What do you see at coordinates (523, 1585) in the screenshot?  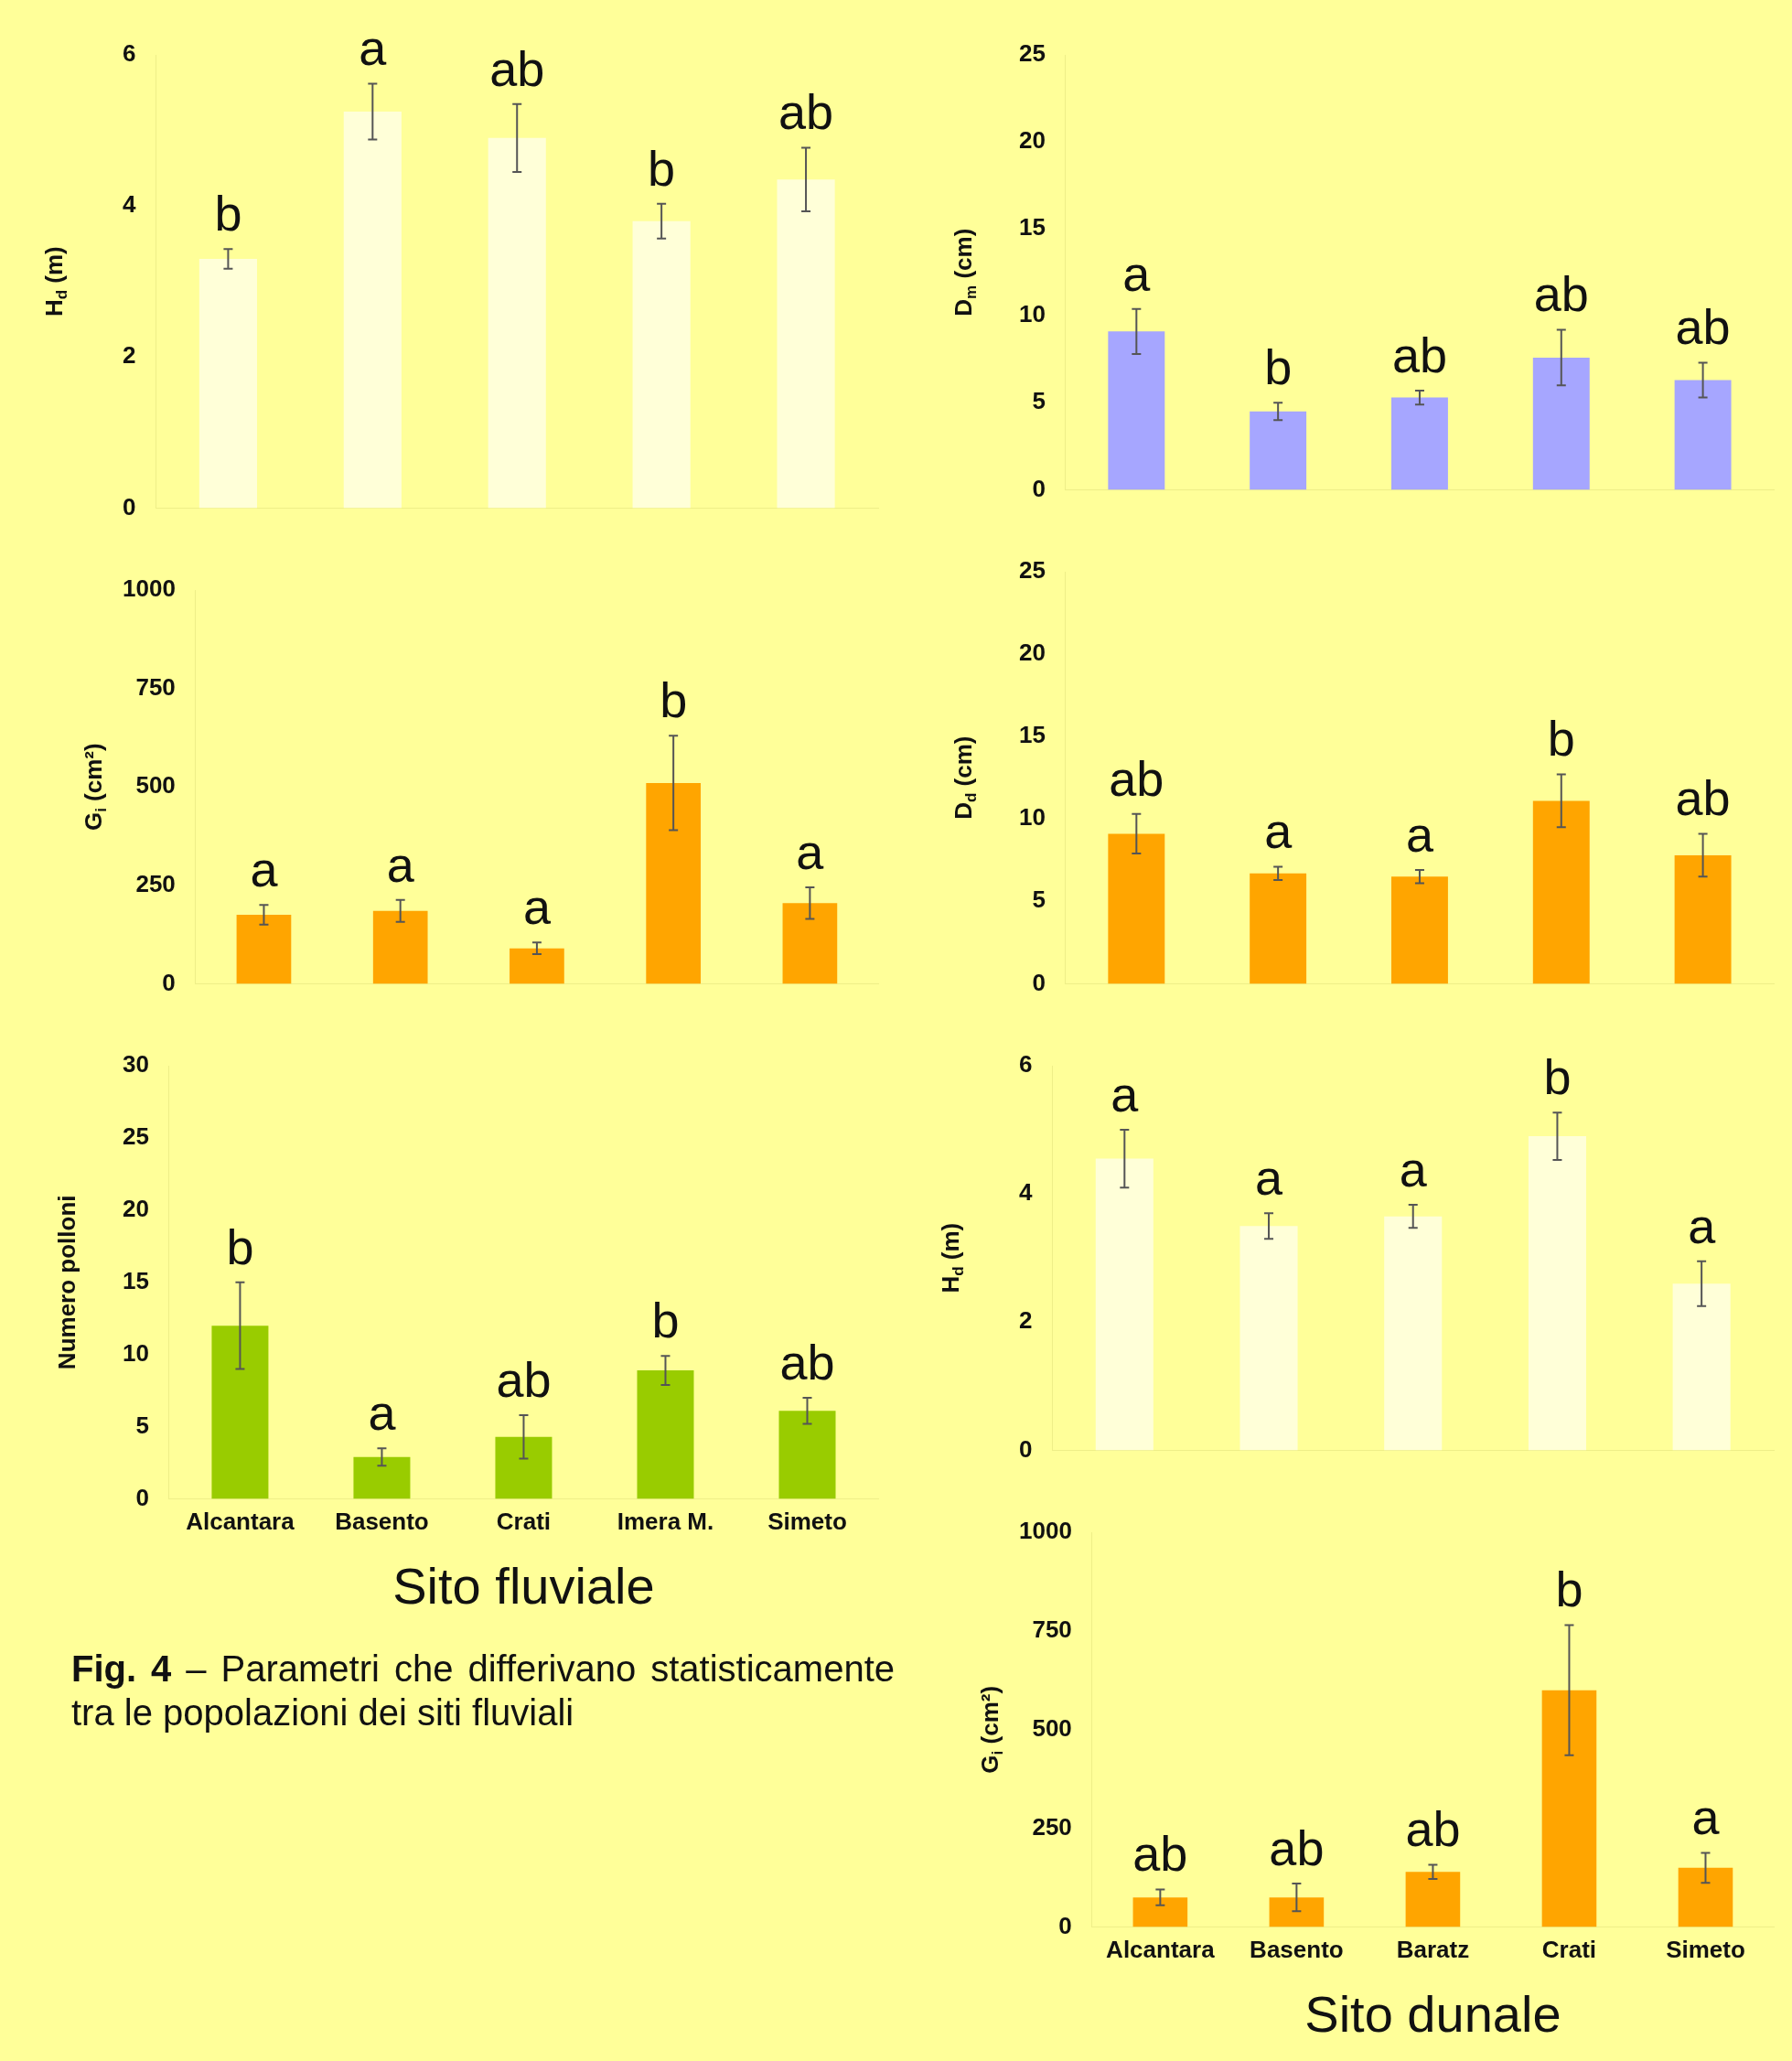 I see `x-axis-title: Sito fluviale` at bounding box center [523, 1585].